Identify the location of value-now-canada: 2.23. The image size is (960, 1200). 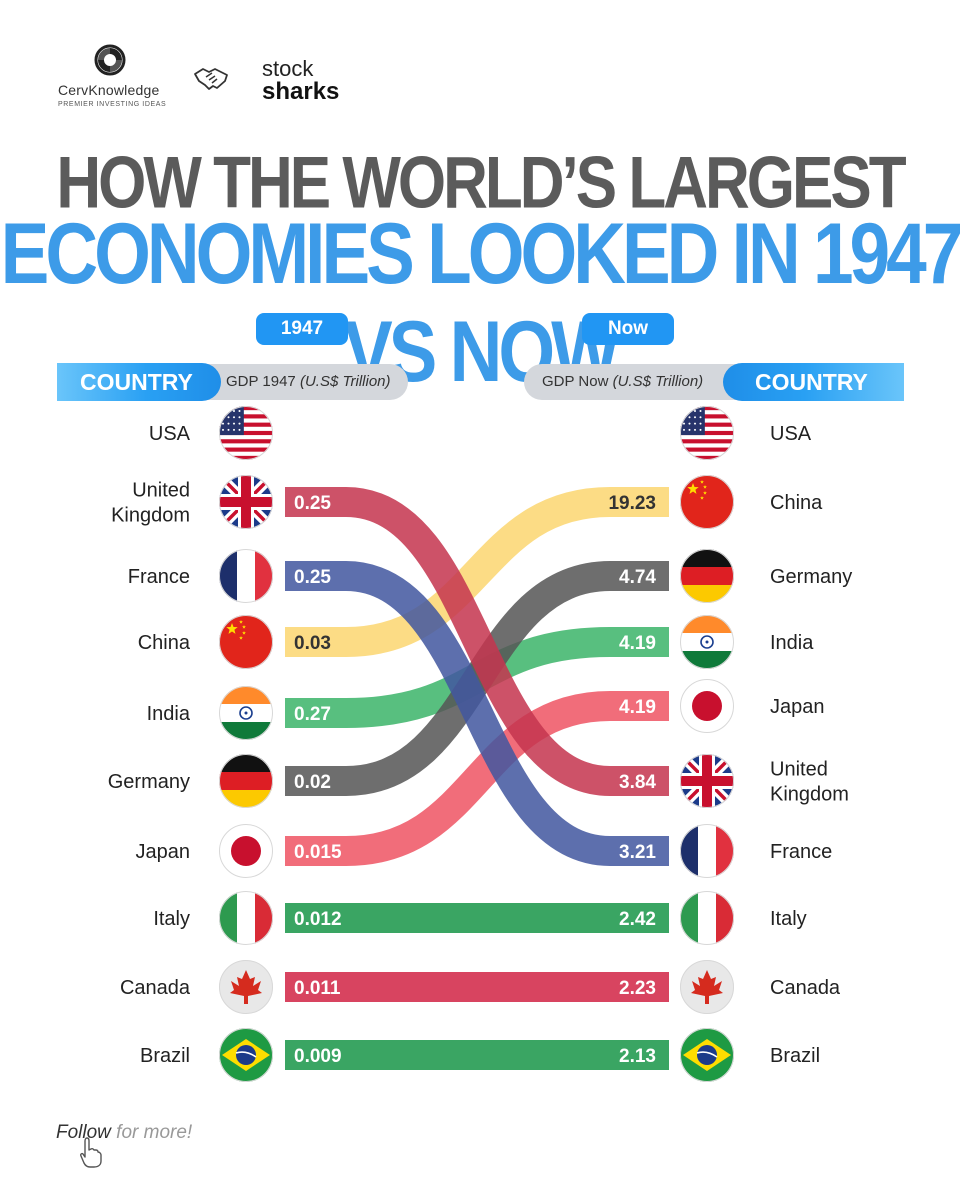
(637, 988).